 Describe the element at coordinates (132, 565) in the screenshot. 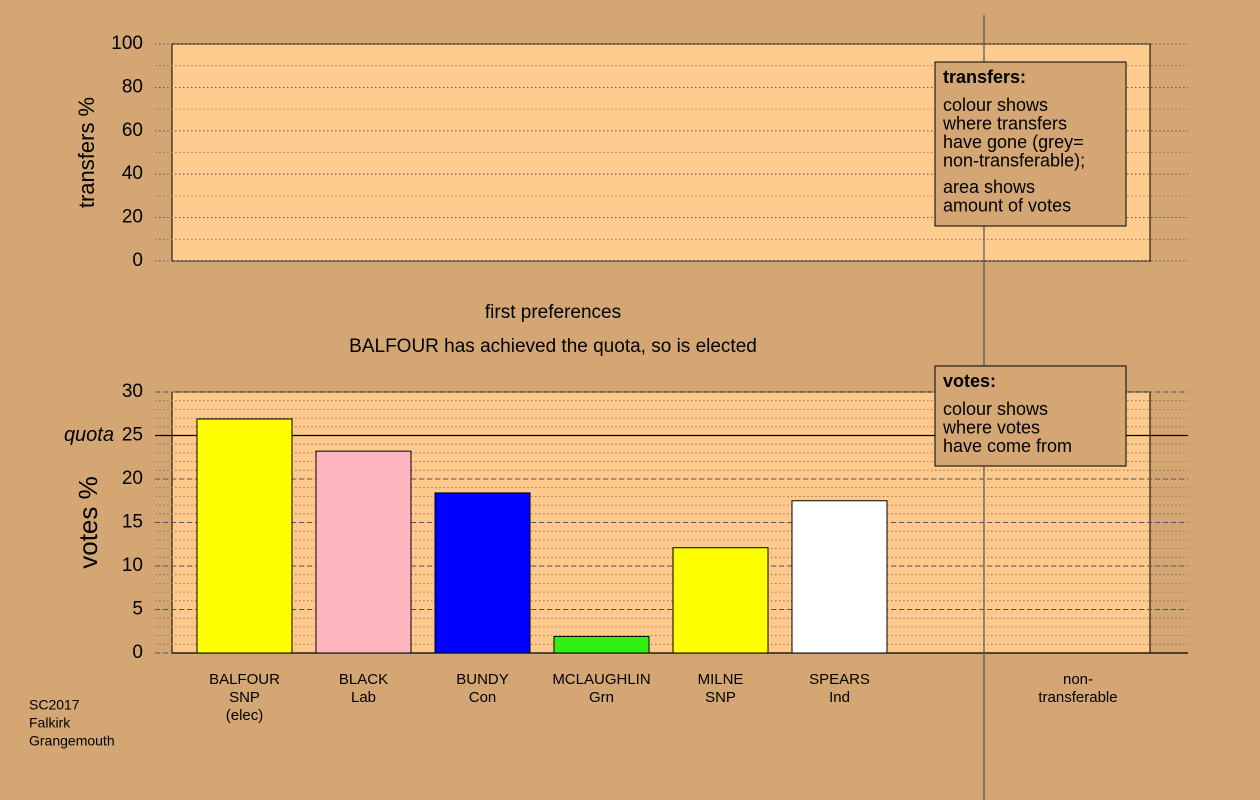

I see `y-tick-label: 10` at that location.